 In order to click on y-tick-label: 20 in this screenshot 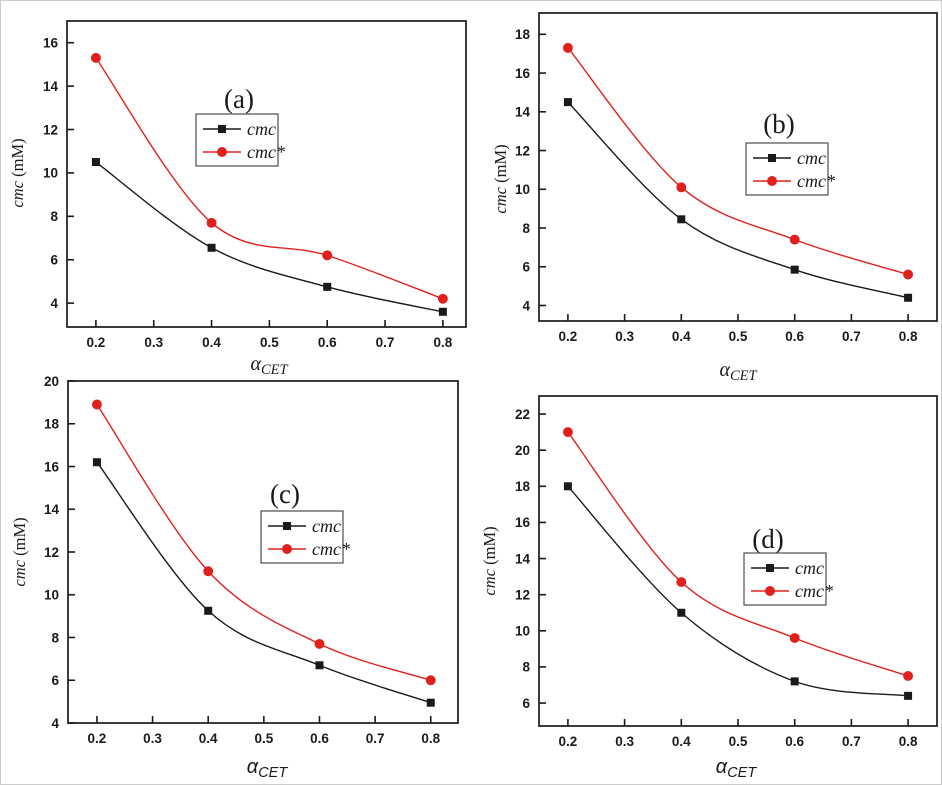, I will do `click(51, 381)`.